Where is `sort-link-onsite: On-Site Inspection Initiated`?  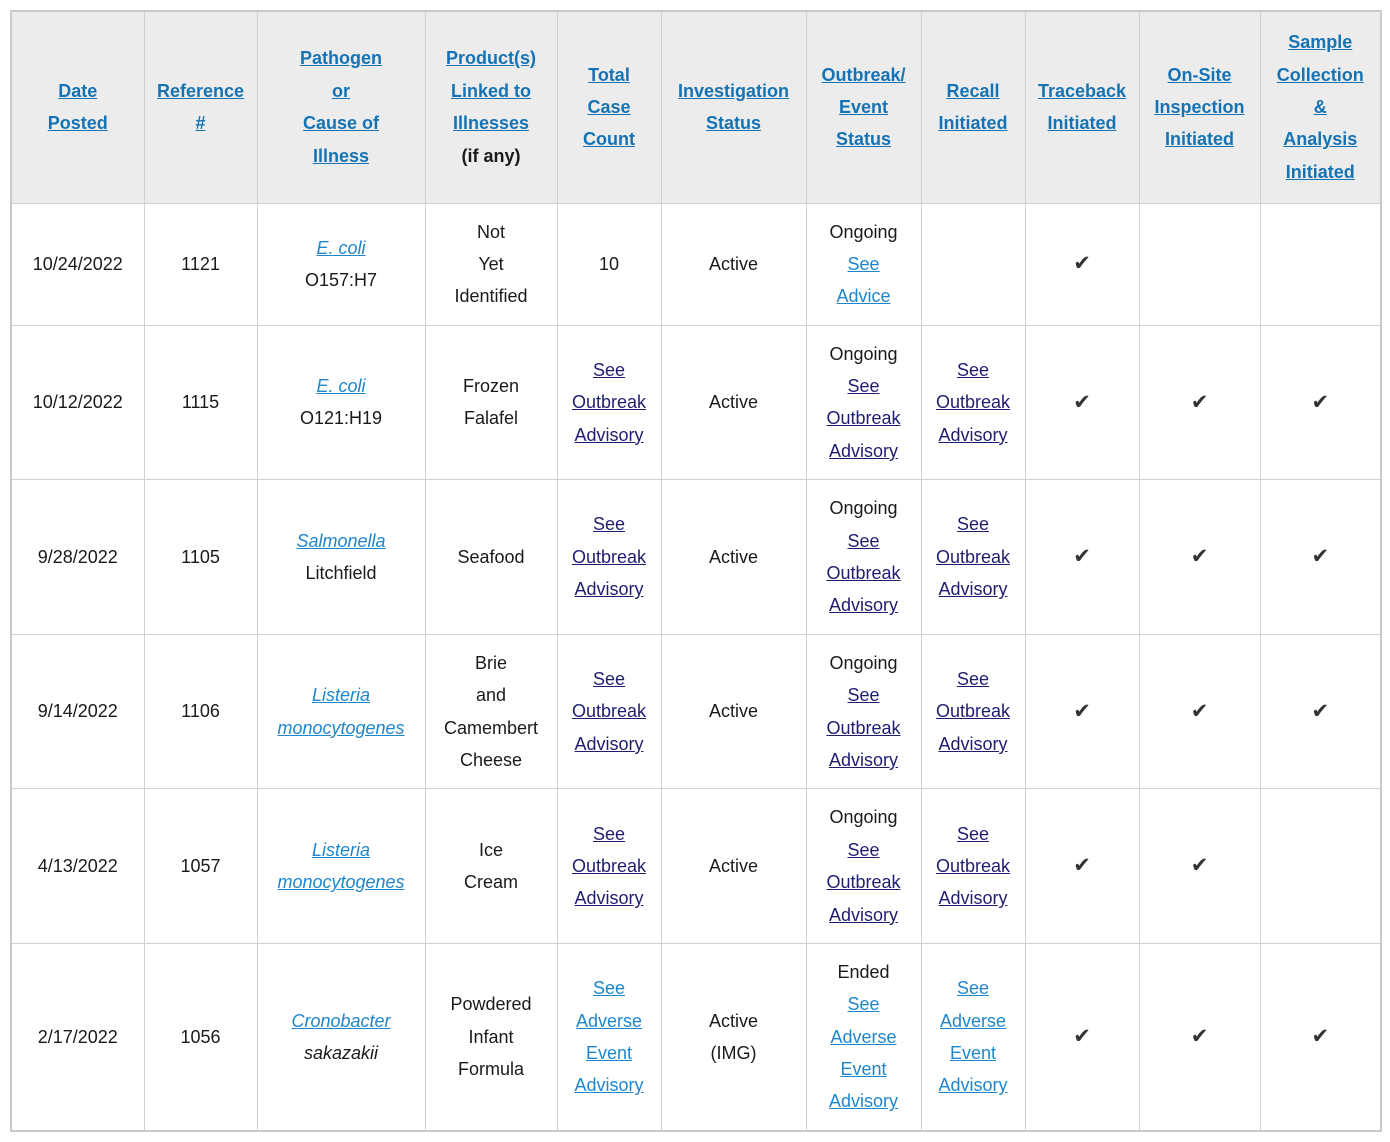
sort-link-onsite: On-Site Inspection Initiated is located at coordinates (1199, 107).